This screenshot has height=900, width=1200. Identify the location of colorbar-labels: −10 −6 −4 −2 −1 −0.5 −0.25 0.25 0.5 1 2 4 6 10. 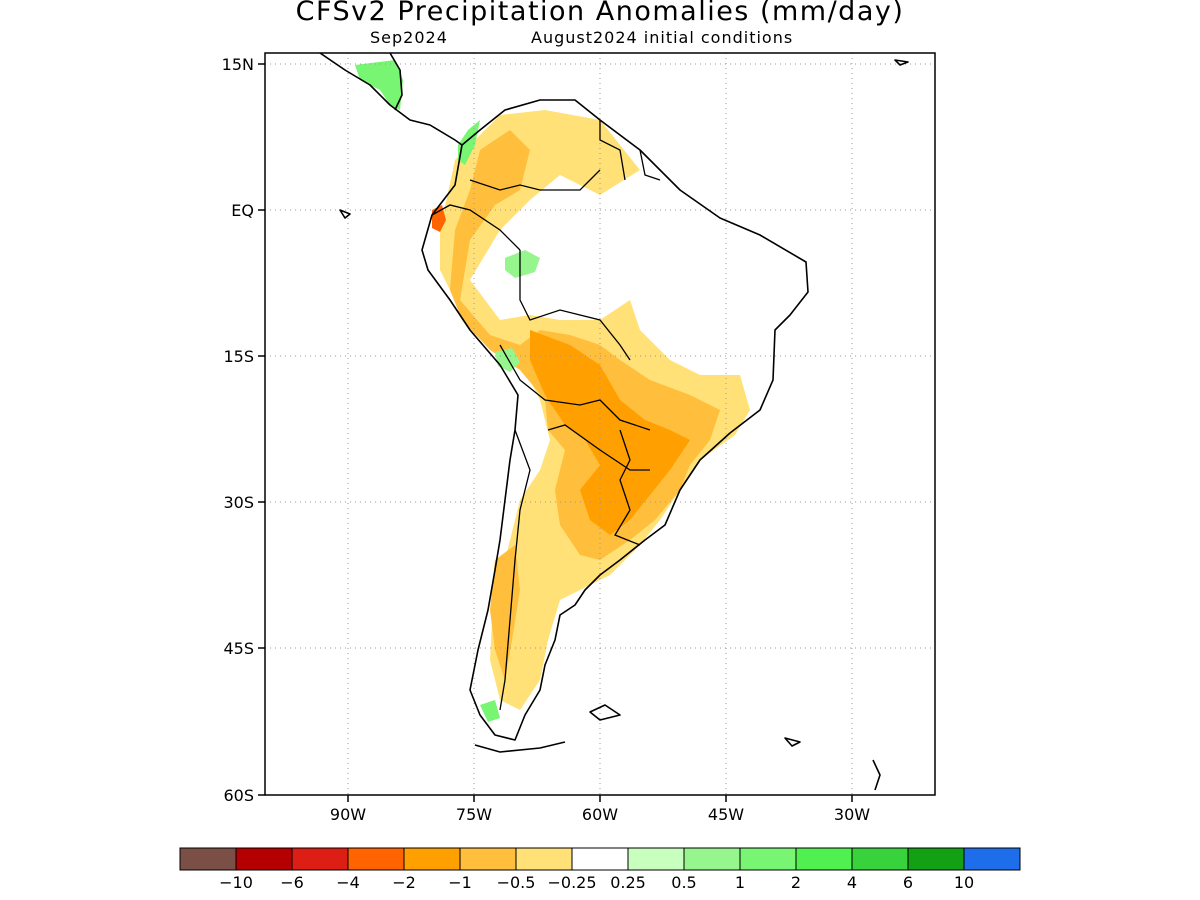
(596, 882).